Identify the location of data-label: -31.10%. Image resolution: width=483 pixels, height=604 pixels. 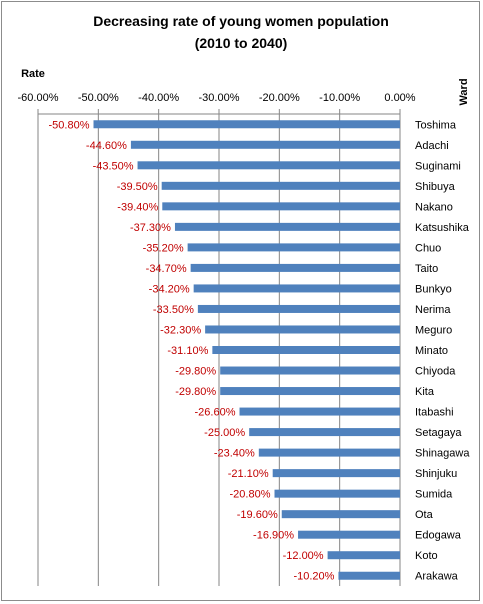
(187, 351).